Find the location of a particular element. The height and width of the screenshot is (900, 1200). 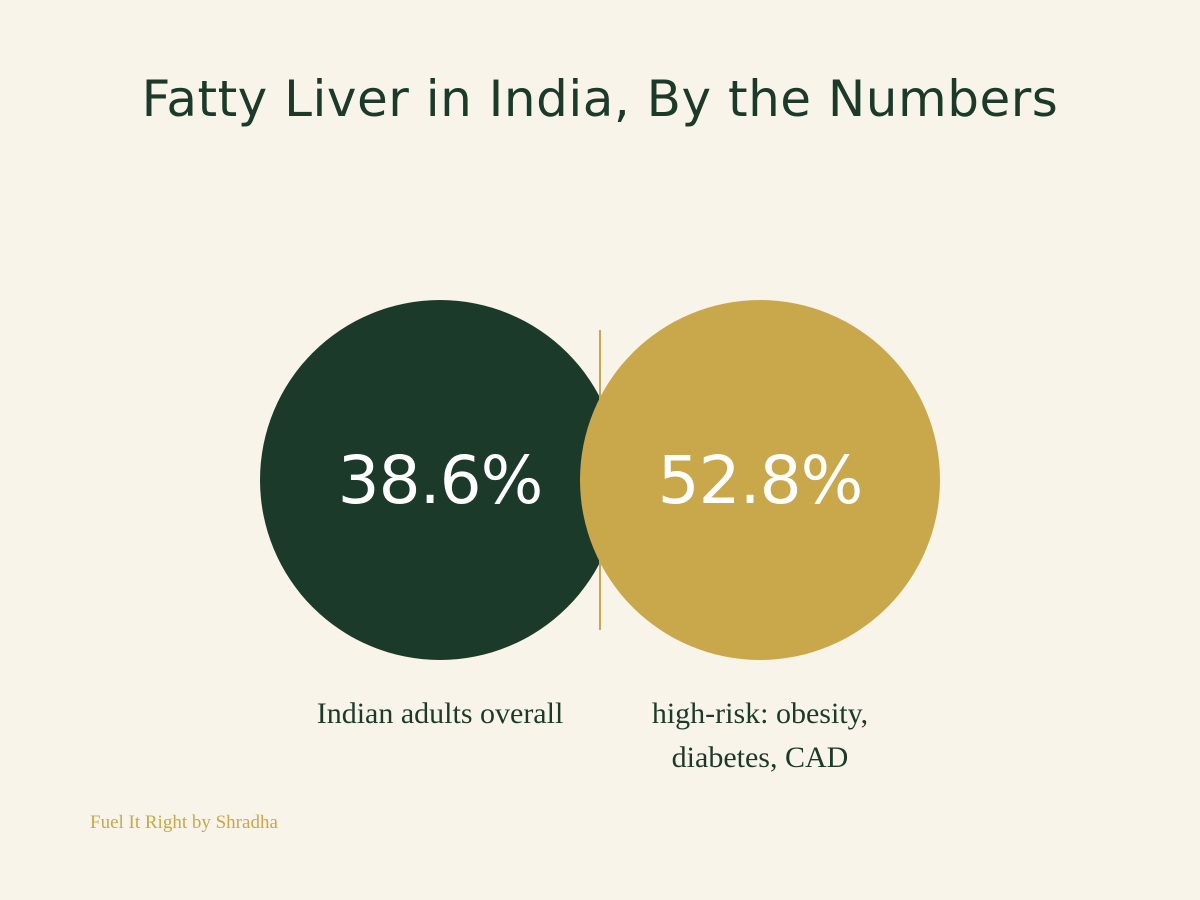

stat-label-high-risk-line2: diabetes, CAD is located at coordinates (760, 757).